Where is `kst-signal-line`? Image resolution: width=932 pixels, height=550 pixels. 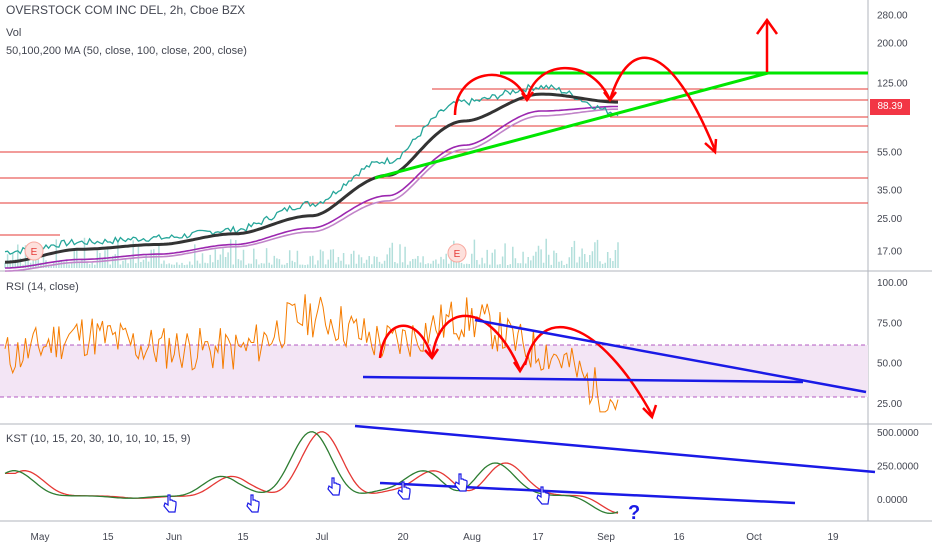
kst-signal-line is located at coordinates (312, 472).